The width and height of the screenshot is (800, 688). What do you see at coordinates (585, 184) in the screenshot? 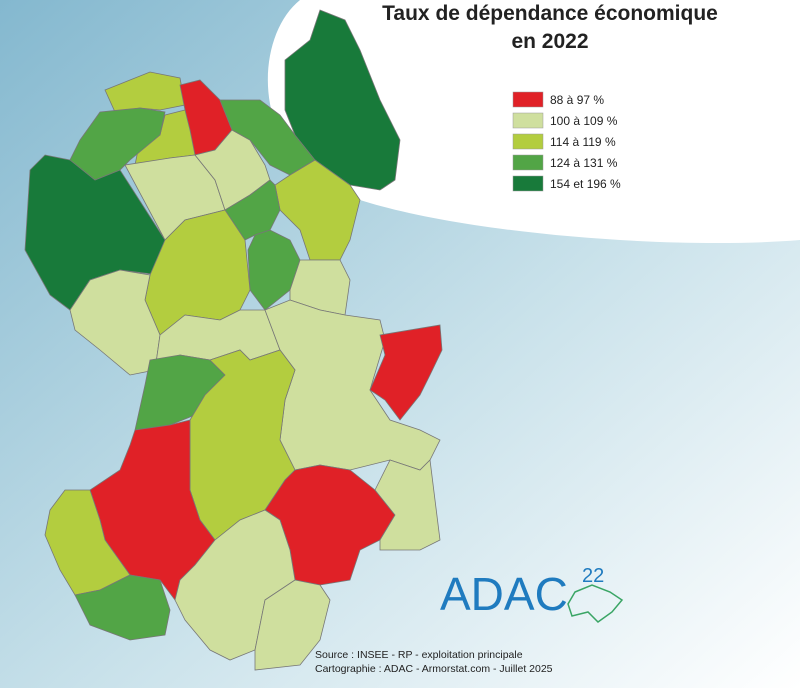
I see `legend-label: 154 et 196 %` at bounding box center [585, 184].